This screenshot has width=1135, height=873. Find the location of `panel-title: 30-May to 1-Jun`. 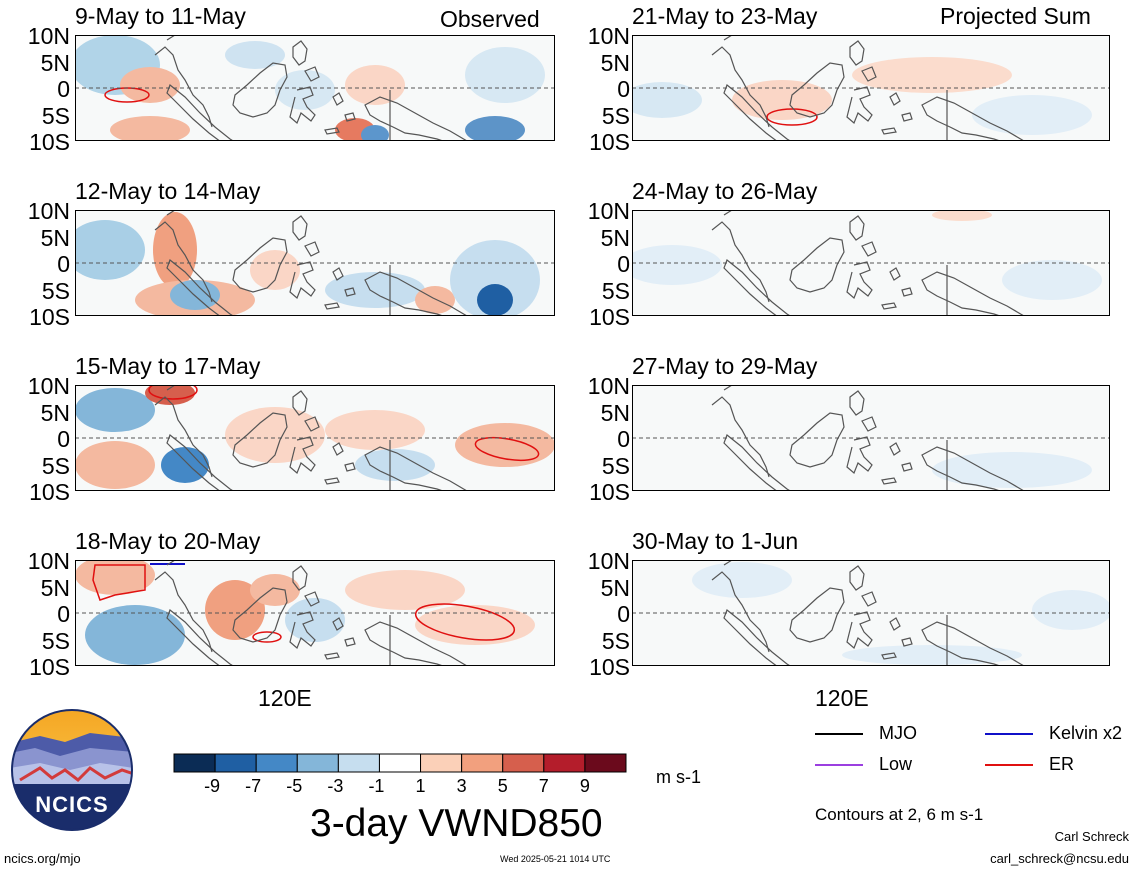

panel-title: 30-May to 1-Jun is located at coordinates (715, 541).